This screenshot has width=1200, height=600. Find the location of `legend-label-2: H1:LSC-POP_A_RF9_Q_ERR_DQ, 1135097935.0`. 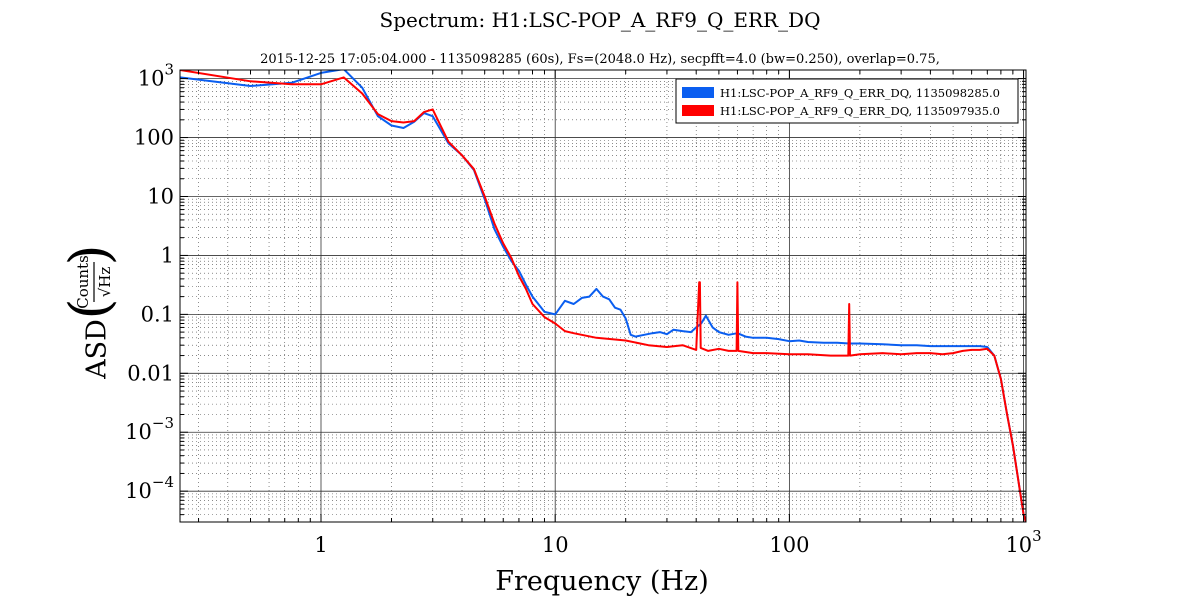

legend-label-2: H1:LSC-POP_A_RF9_Q_ERR_DQ, 1135097935.0 is located at coordinates (860, 111).